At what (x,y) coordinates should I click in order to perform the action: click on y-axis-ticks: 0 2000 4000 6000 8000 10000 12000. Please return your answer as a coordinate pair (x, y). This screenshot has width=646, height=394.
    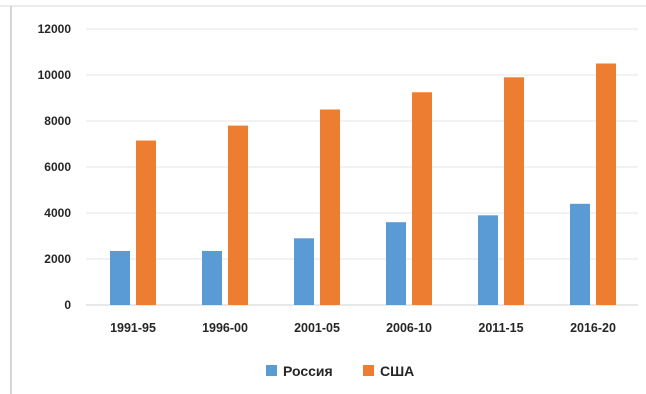
    Looking at the image, I should click on (55, 167).